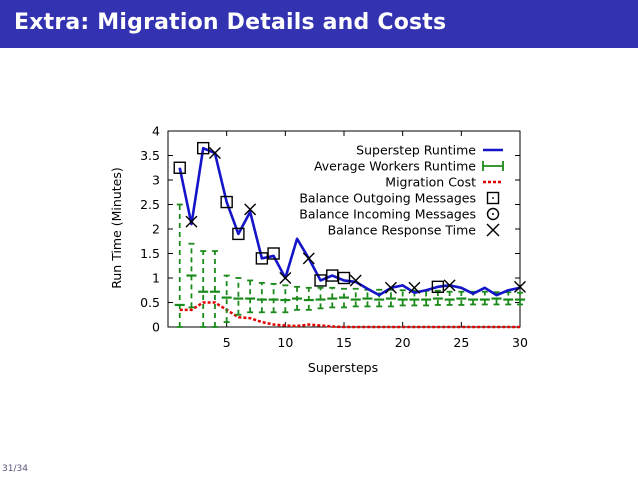  What do you see at coordinates (403, 342) in the screenshot?
I see `x-tick-label: 20` at bounding box center [403, 342].